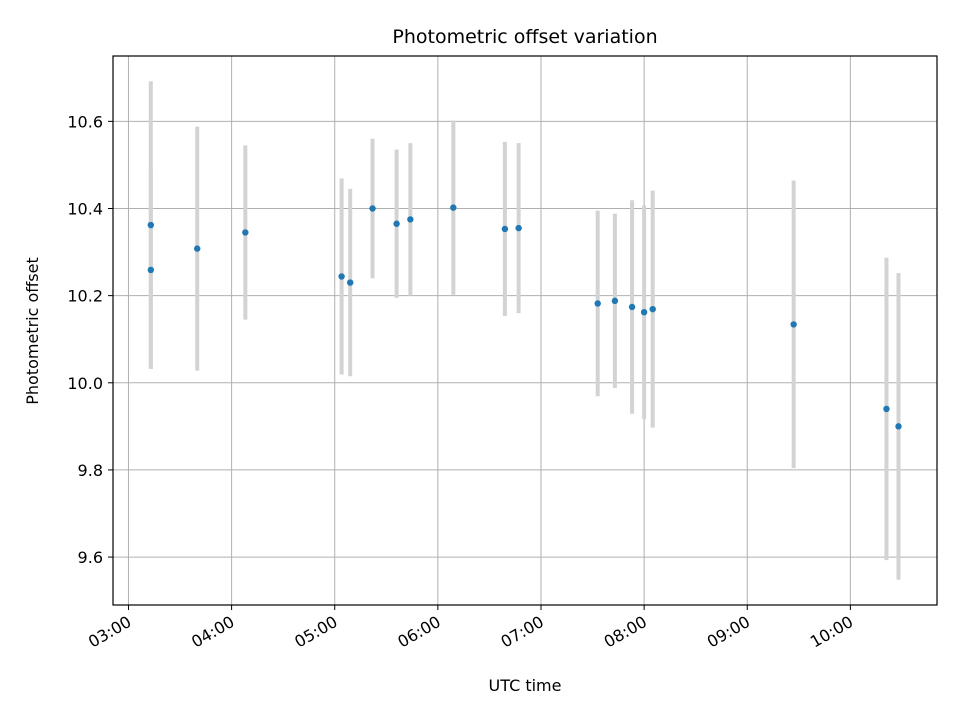  Describe the element at coordinates (32, 331) in the screenshot. I see `y-axis-label: Photometric offset` at that location.